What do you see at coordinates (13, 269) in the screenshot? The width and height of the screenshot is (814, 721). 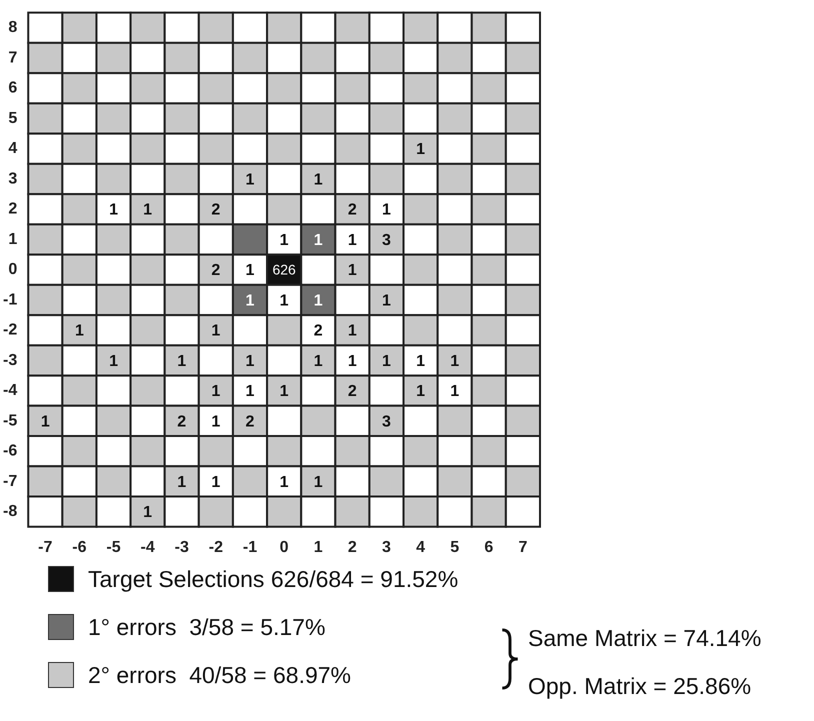 I see `y-tick-label: 0` at bounding box center [13, 269].